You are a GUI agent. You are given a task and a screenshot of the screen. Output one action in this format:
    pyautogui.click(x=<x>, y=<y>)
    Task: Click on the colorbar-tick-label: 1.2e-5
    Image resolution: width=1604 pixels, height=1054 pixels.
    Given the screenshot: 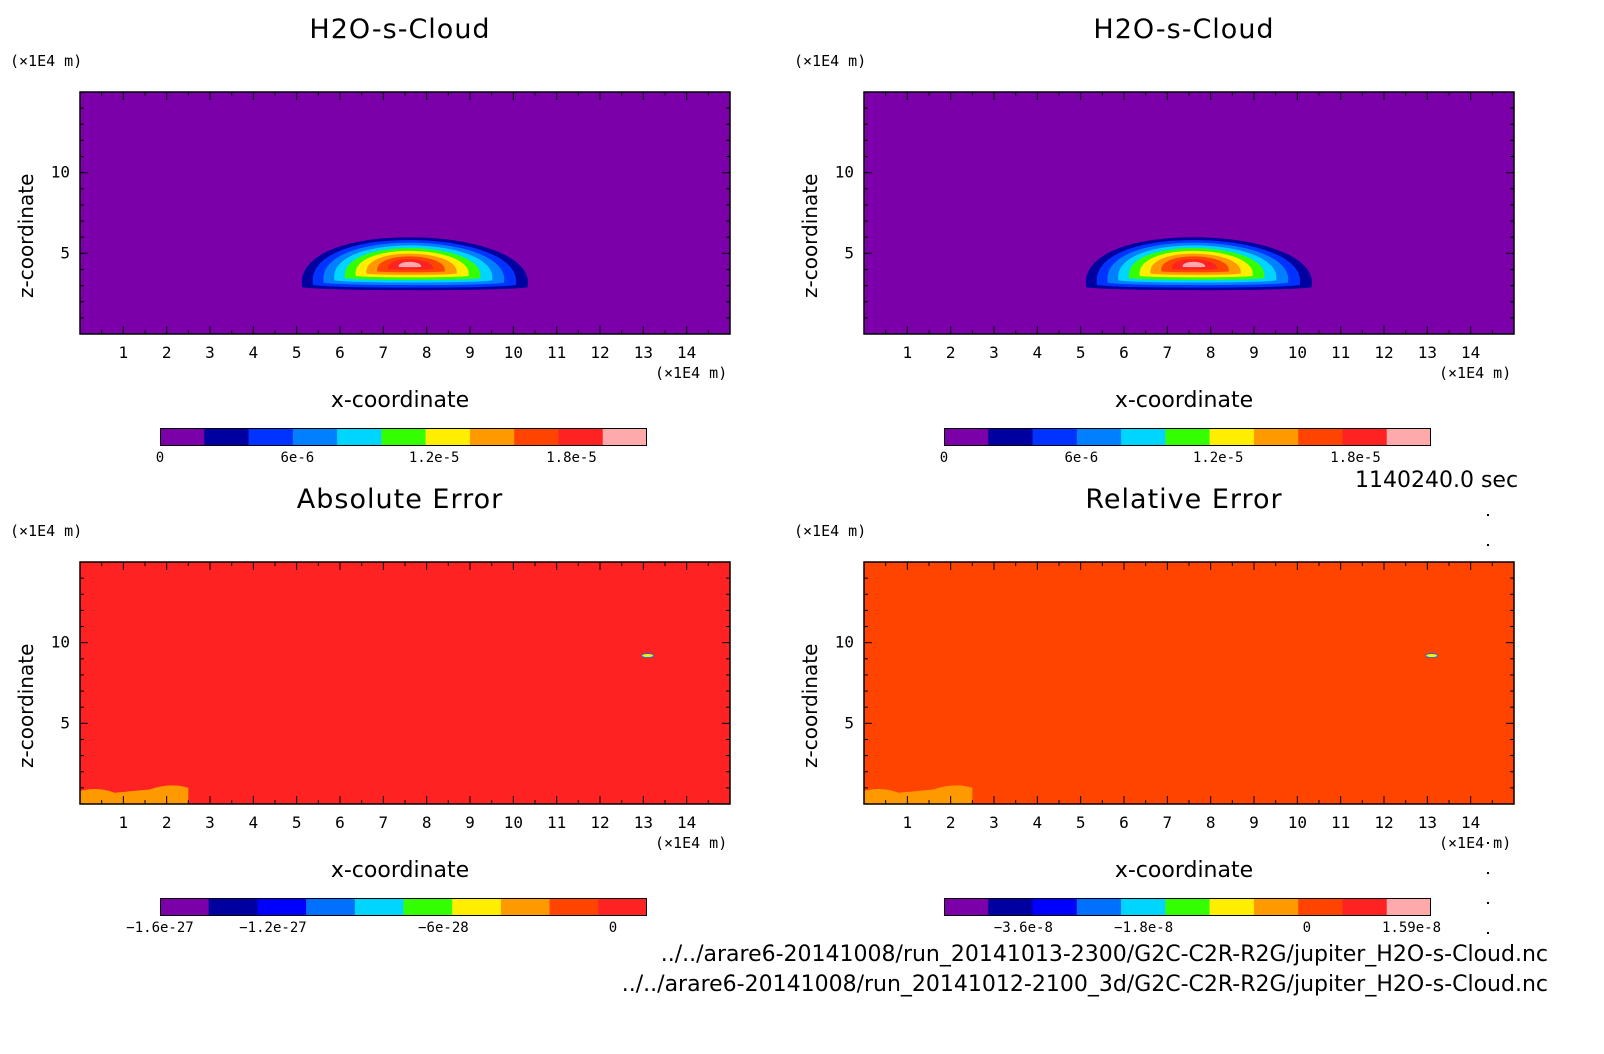 What is the action you would take?
    pyautogui.click(x=1218, y=458)
    